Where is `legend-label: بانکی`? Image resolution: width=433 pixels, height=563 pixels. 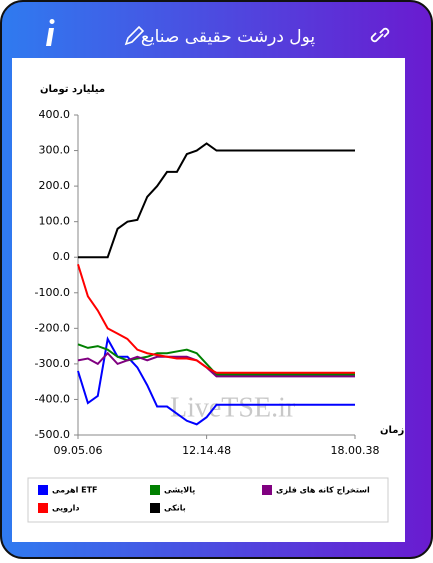
legend-label: بانکی is located at coordinates (175, 508).